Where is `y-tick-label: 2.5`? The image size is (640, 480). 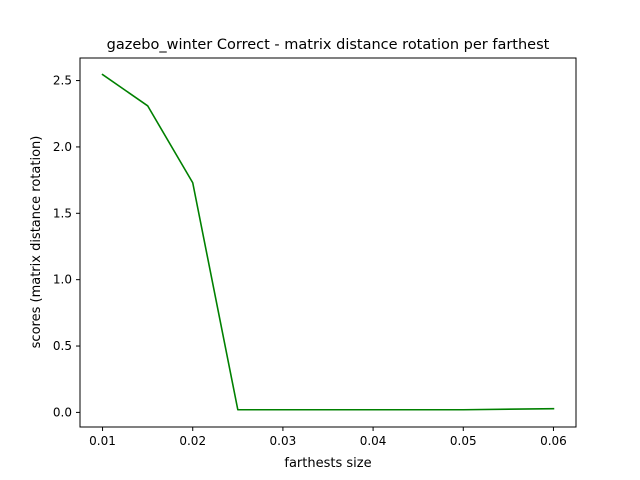 y-tick-label: 2.5 is located at coordinates (62, 81).